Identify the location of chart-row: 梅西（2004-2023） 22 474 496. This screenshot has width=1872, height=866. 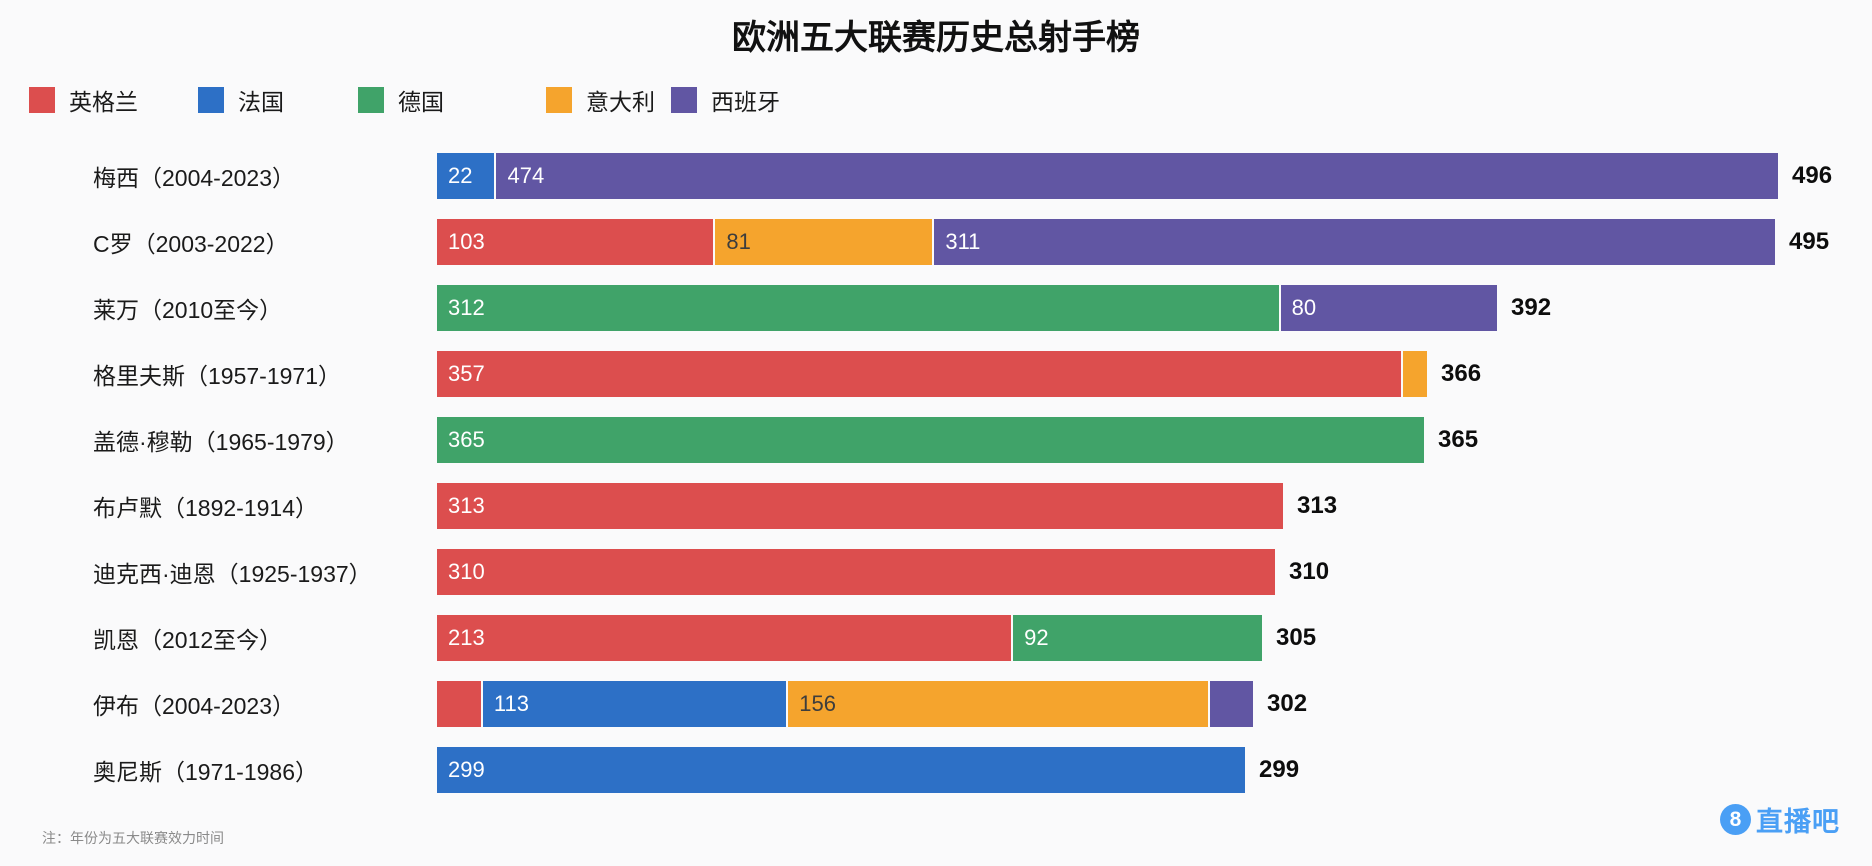
(936, 176).